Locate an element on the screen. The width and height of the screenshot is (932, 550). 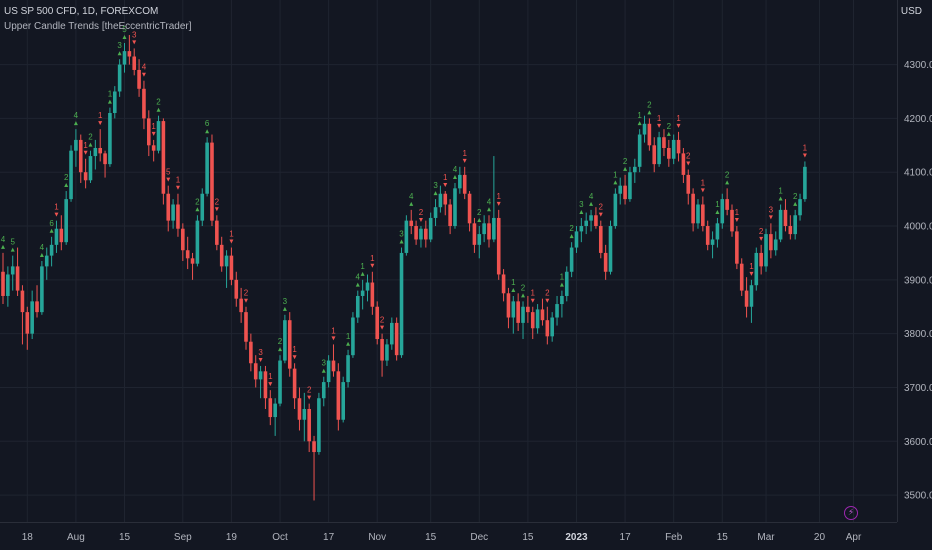
indicator-title: Upper Candle Trends [theEccentricTrader] is located at coordinates (98, 26).